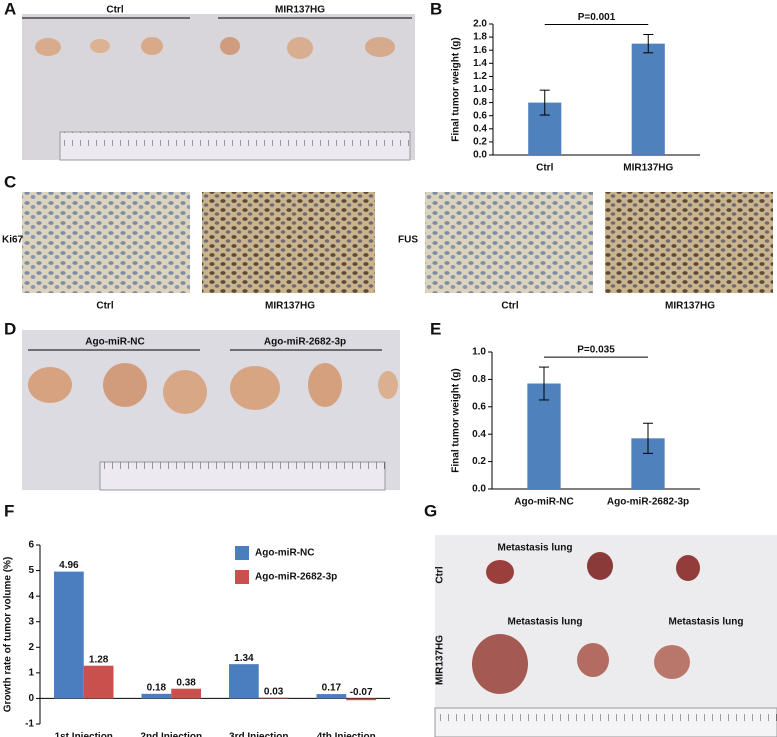 The image size is (777, 737). I want to click on panel-a-photo, so click(218, 87).